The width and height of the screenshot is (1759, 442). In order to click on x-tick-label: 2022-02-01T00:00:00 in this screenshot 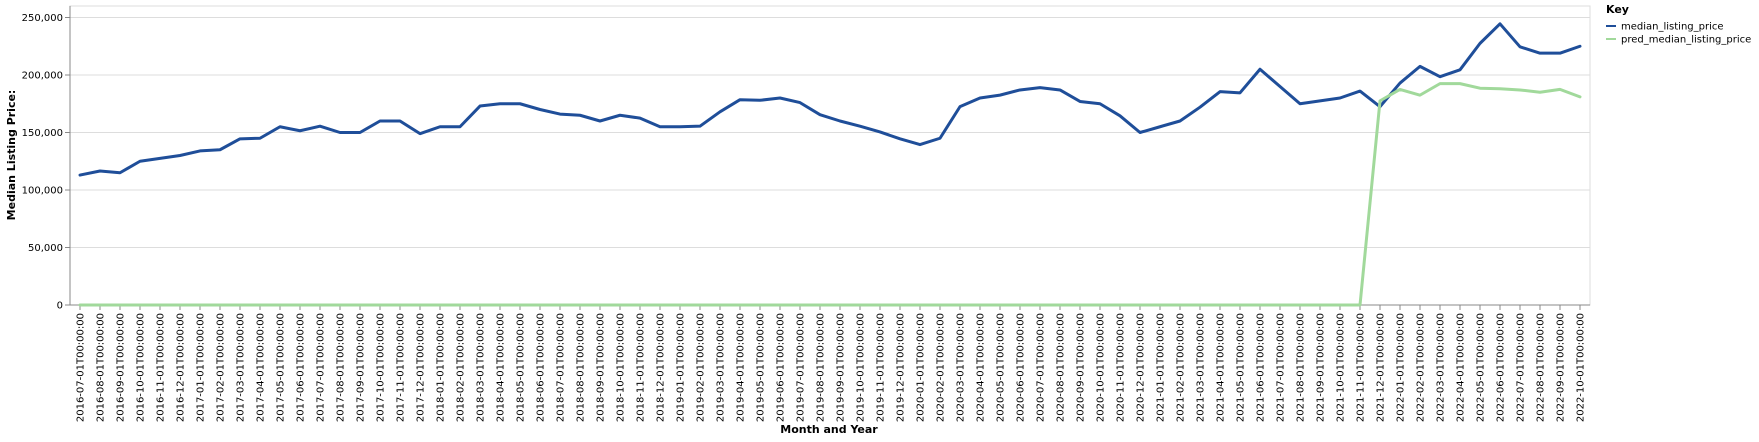, I will do `click(1421, 367)`.